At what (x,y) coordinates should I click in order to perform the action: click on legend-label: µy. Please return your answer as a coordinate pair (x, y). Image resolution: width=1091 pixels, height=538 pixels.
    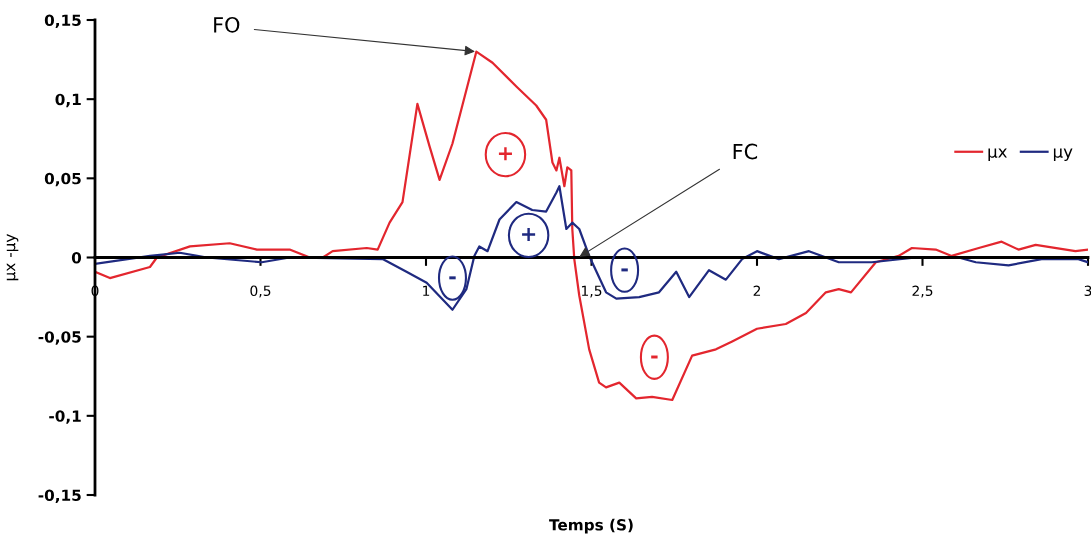
    Looking at the image, I should click on (1063, 155).